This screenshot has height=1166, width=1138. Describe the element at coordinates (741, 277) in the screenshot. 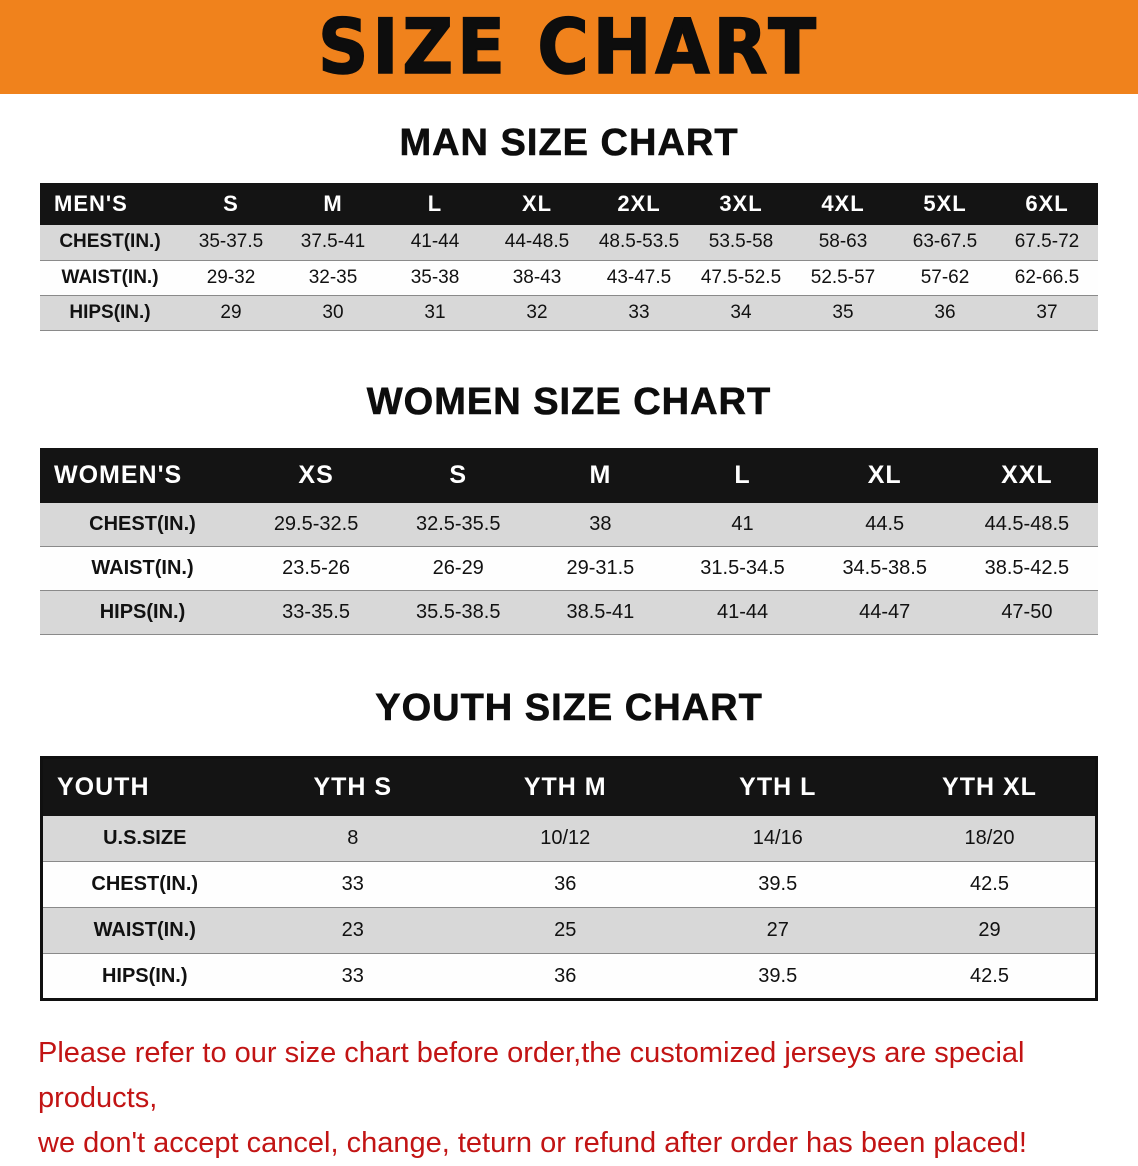

I see `size-value-cell: 47.5-52.5` at that location.